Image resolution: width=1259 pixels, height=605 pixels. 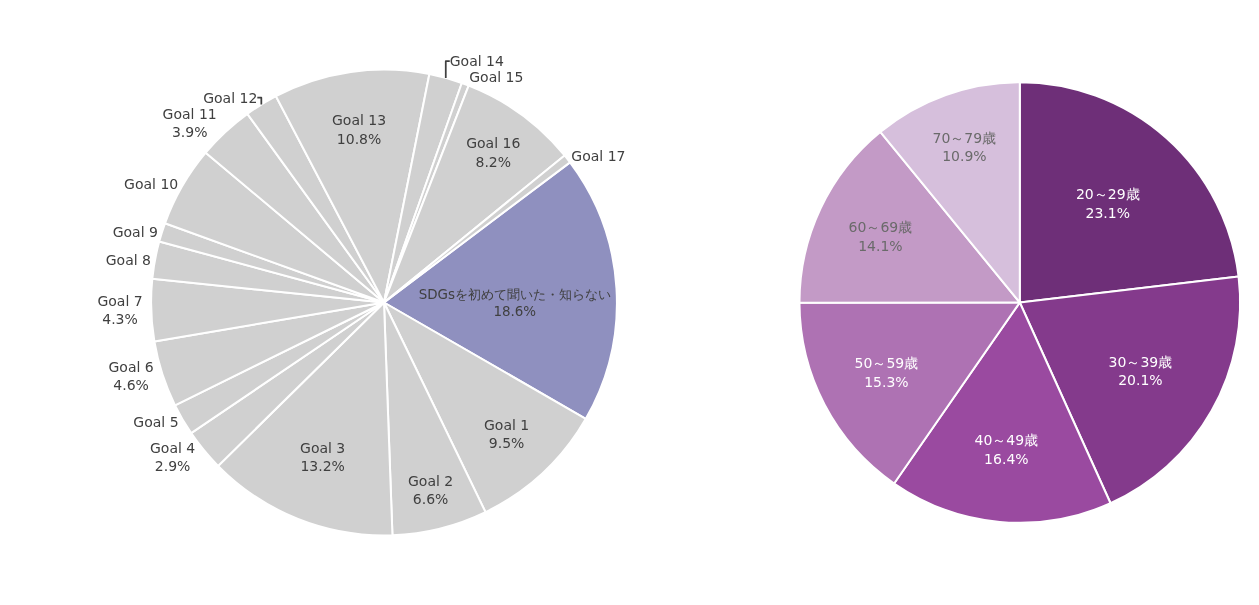 I want to click on slice-label: SDGsを初めて聞いた・知らない, so click(x=514, y=294).